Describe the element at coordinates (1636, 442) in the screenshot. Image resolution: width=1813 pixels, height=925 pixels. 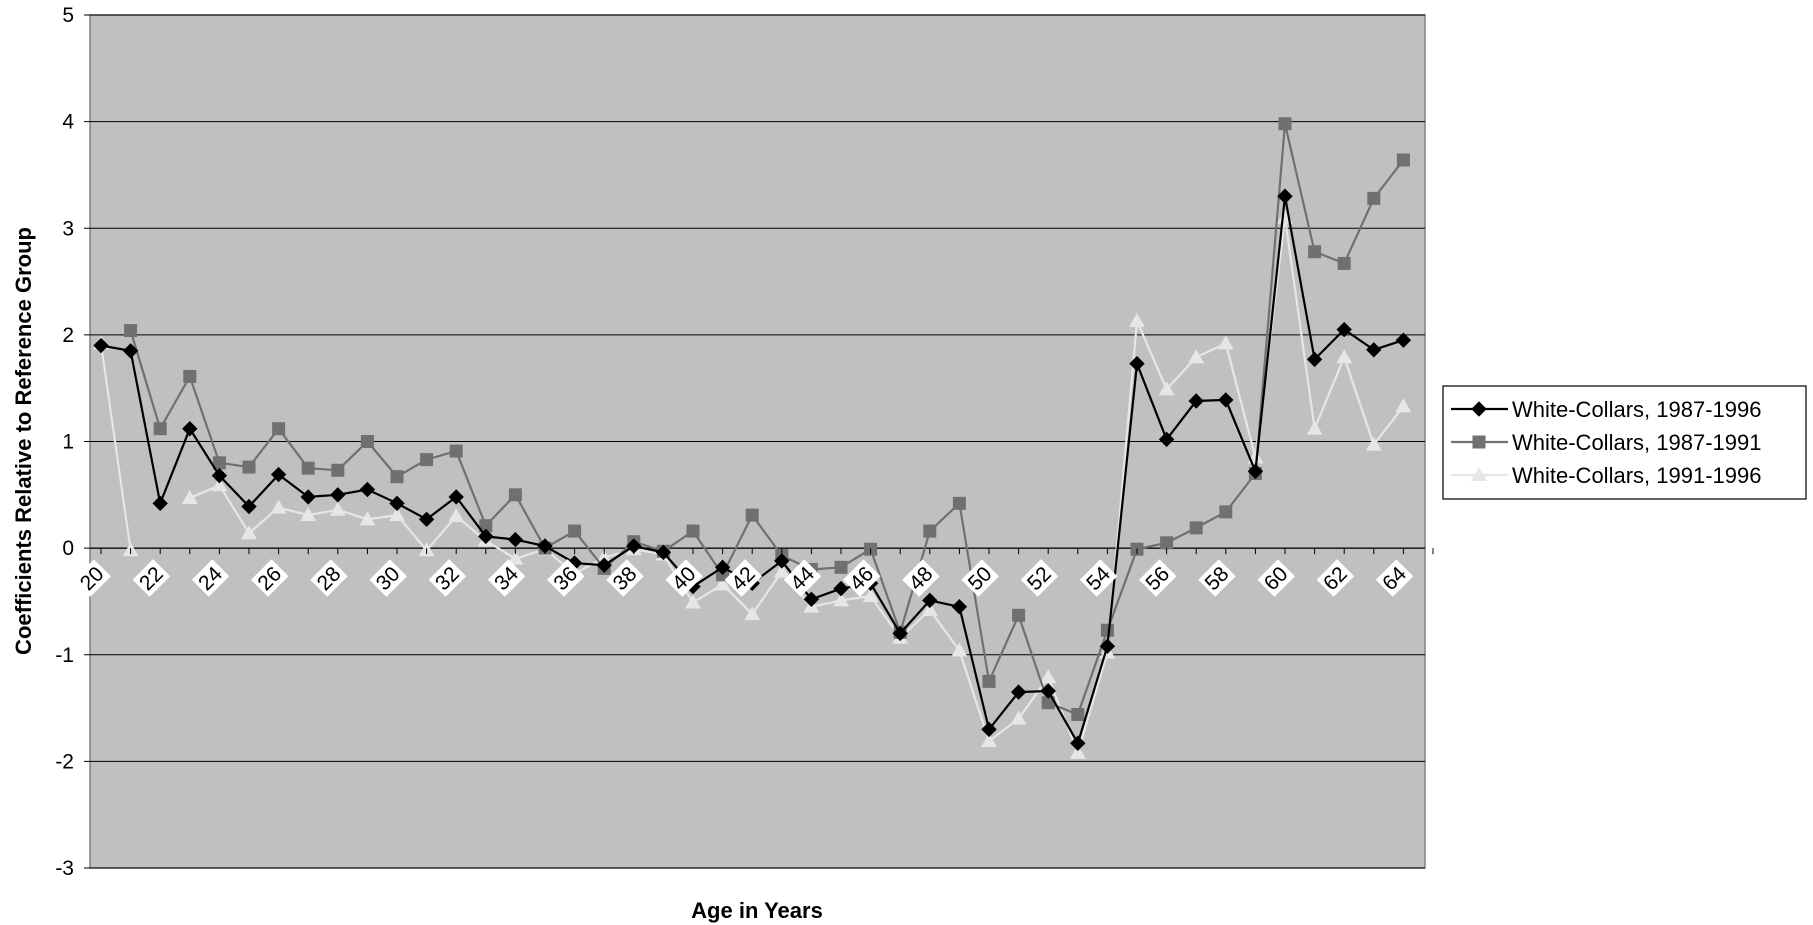
I see `legend-entry: White-Collars, 1987-1991` at that location.